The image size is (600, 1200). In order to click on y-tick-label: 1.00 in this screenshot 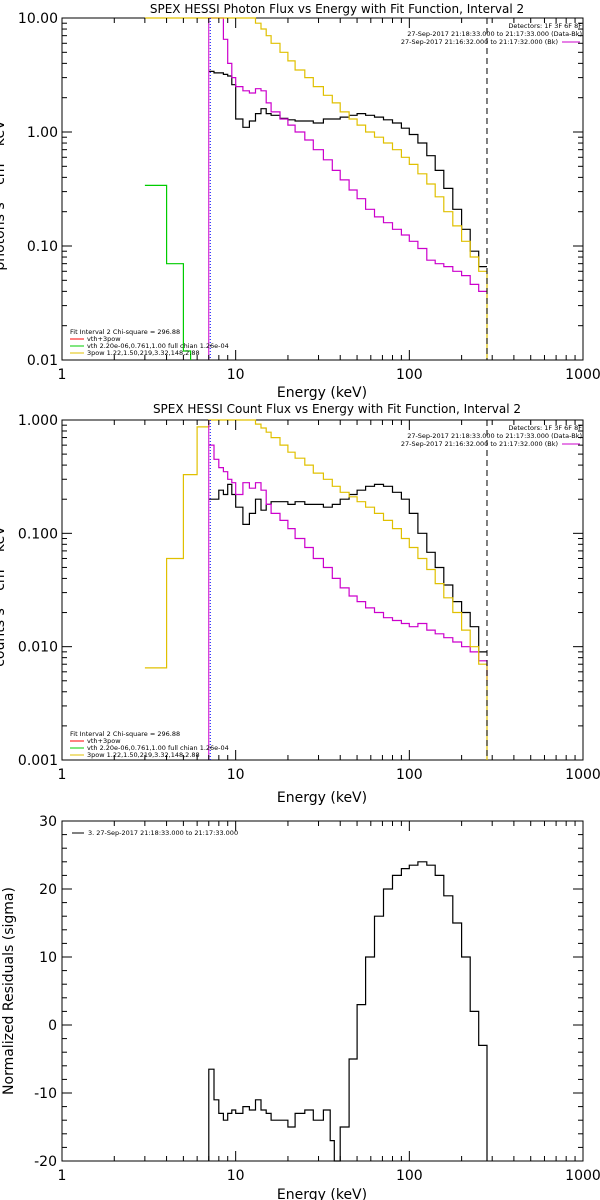, I will do `click(42, 133)`.